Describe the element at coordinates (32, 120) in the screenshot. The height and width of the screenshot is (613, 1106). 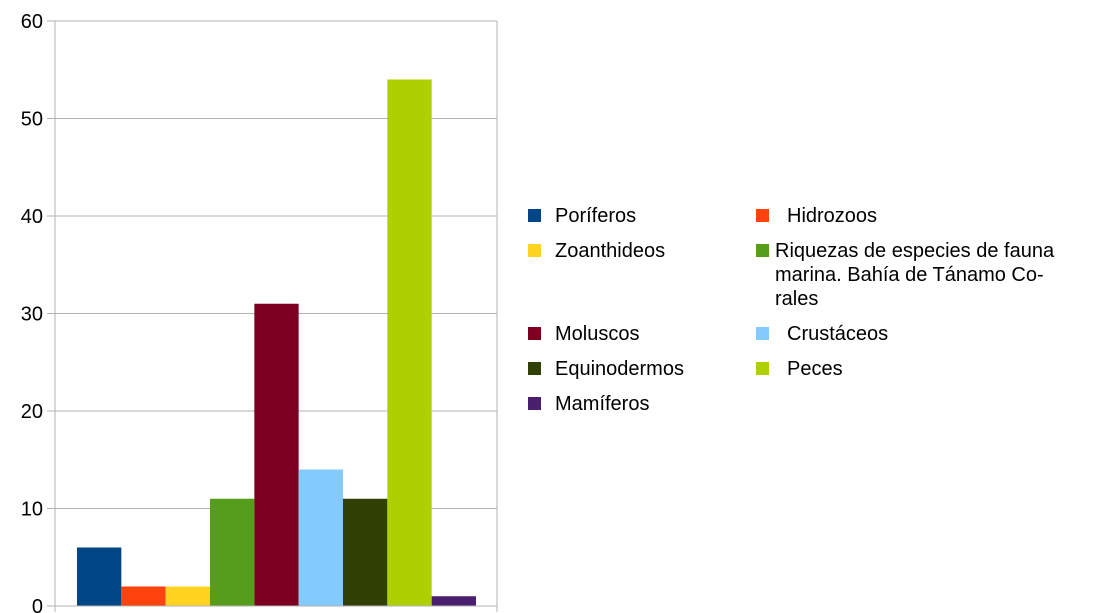
I see `y-tick-label: 50` at that location.